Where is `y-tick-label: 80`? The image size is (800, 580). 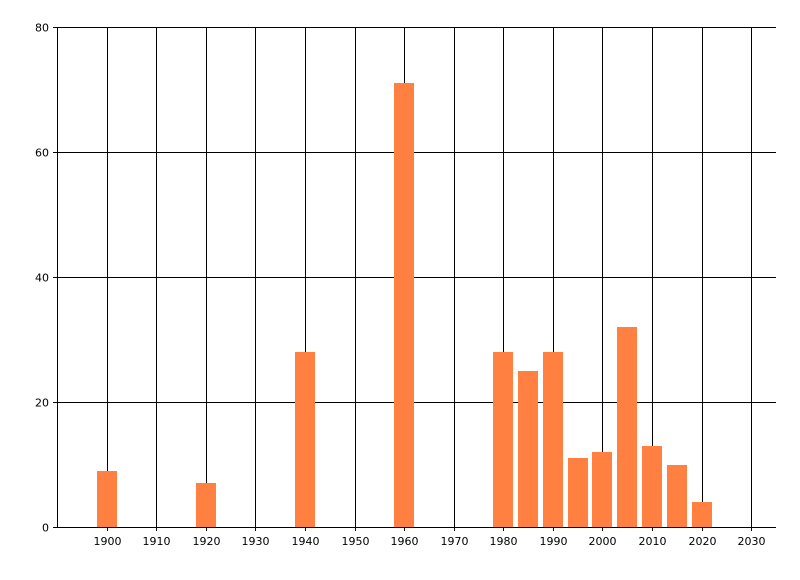 y-tick-label: 80 is located at coordinates (42, 28).